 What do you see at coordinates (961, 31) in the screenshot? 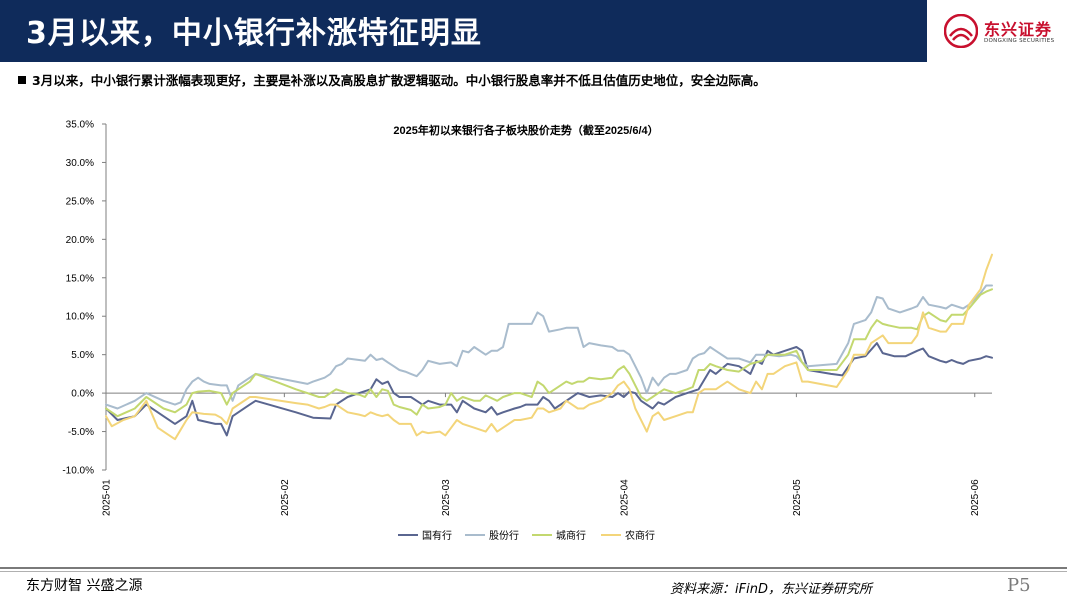
I see `logo-mark-icon` at bounding box center [961, 31].